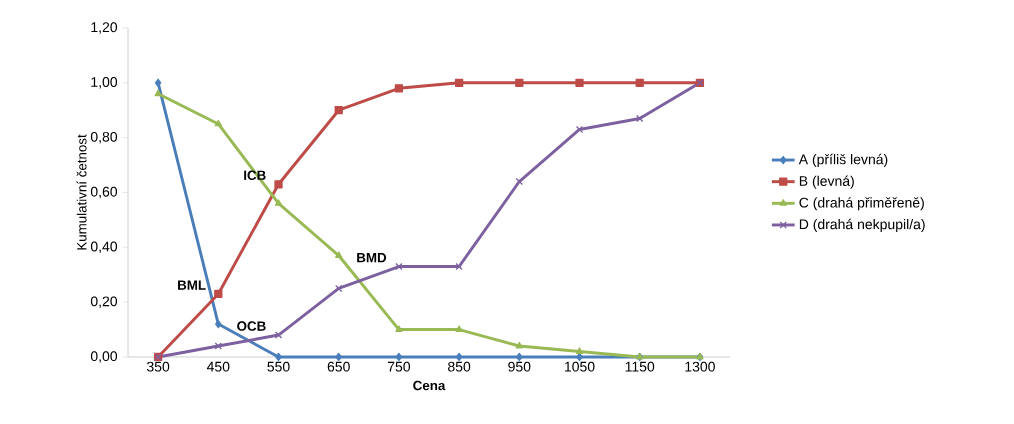  I want to click on x-tick-label: 1050, so click(580, 366).